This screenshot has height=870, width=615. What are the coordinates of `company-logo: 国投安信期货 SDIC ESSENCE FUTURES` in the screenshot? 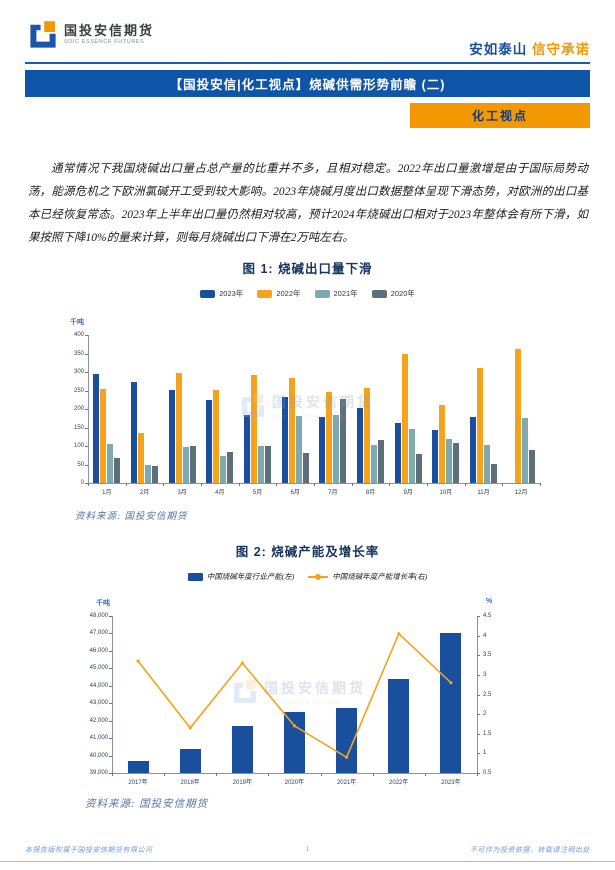 It's located at (91, 35).